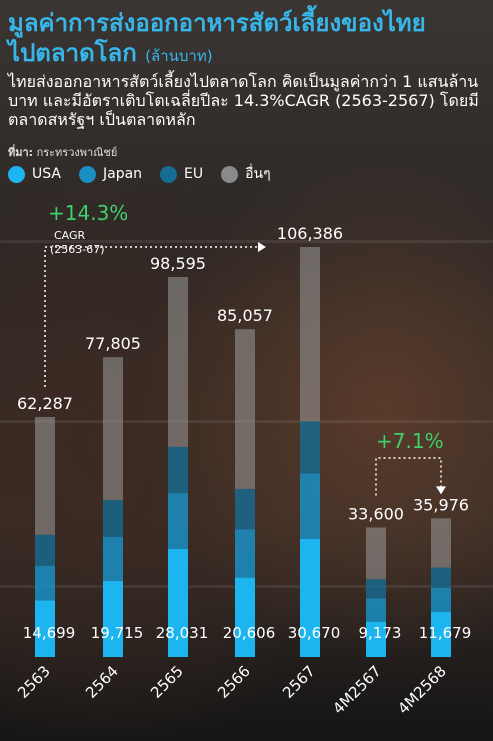 This screenshot has width=493, height=741. What do you see at coordinates (169, 174) in the screenshot?
I see `legend-swatch-eu` at bounding box center [169, 174].